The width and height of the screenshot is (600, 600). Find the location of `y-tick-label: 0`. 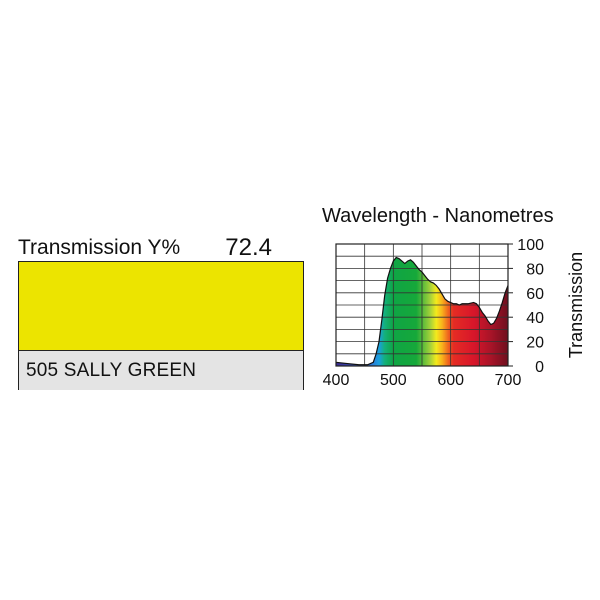

y-tick-label: 0 is located at coordinates (539, 367).